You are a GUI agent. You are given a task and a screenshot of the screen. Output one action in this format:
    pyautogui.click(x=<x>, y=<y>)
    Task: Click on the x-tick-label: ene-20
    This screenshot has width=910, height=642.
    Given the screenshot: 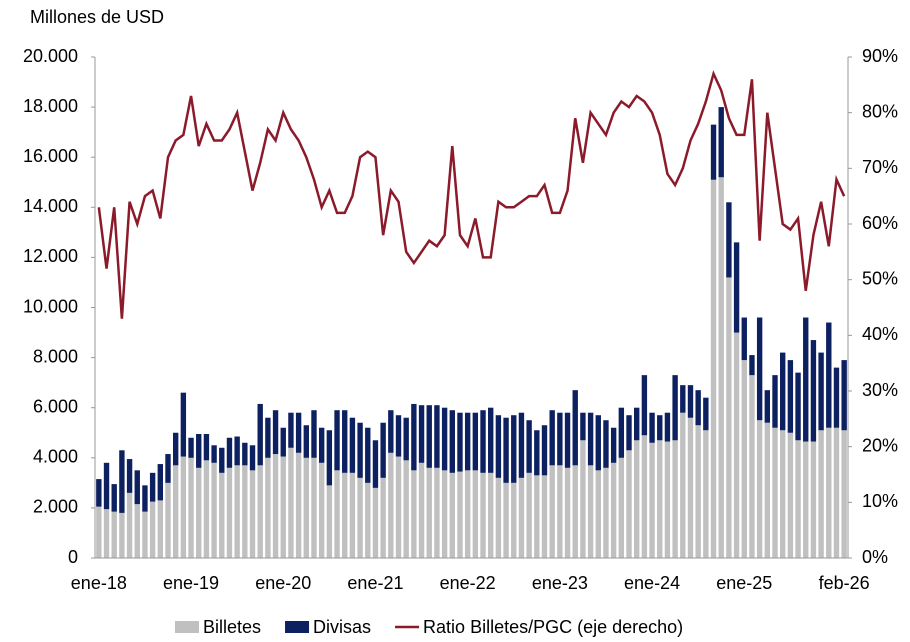 What is the action you would take?
    pyautogui.click(x=283, y=583)
    